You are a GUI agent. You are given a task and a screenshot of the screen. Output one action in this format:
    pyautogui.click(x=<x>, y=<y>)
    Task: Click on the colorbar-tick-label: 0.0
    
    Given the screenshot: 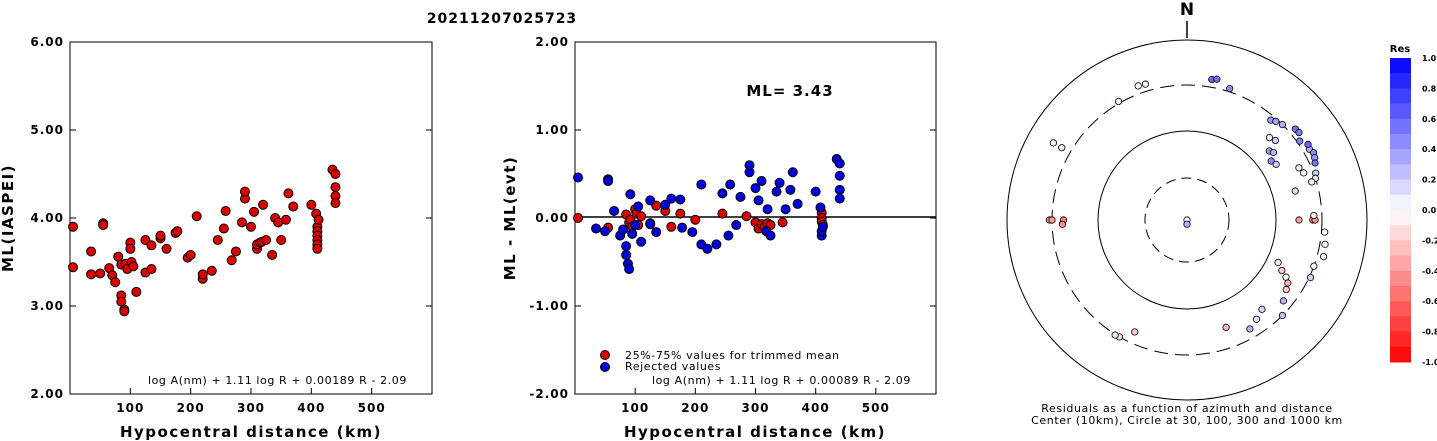 What is the action you would take?
    pyautogui.click(x=1429, y=210)
    